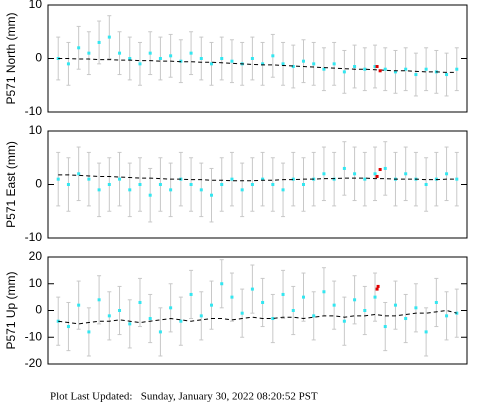 This screenshot has width=481, height=409. Describe the element at coordinates (11, 184) in the screenshot. I see `y-axis-label: P571 East (mm)` at that location.